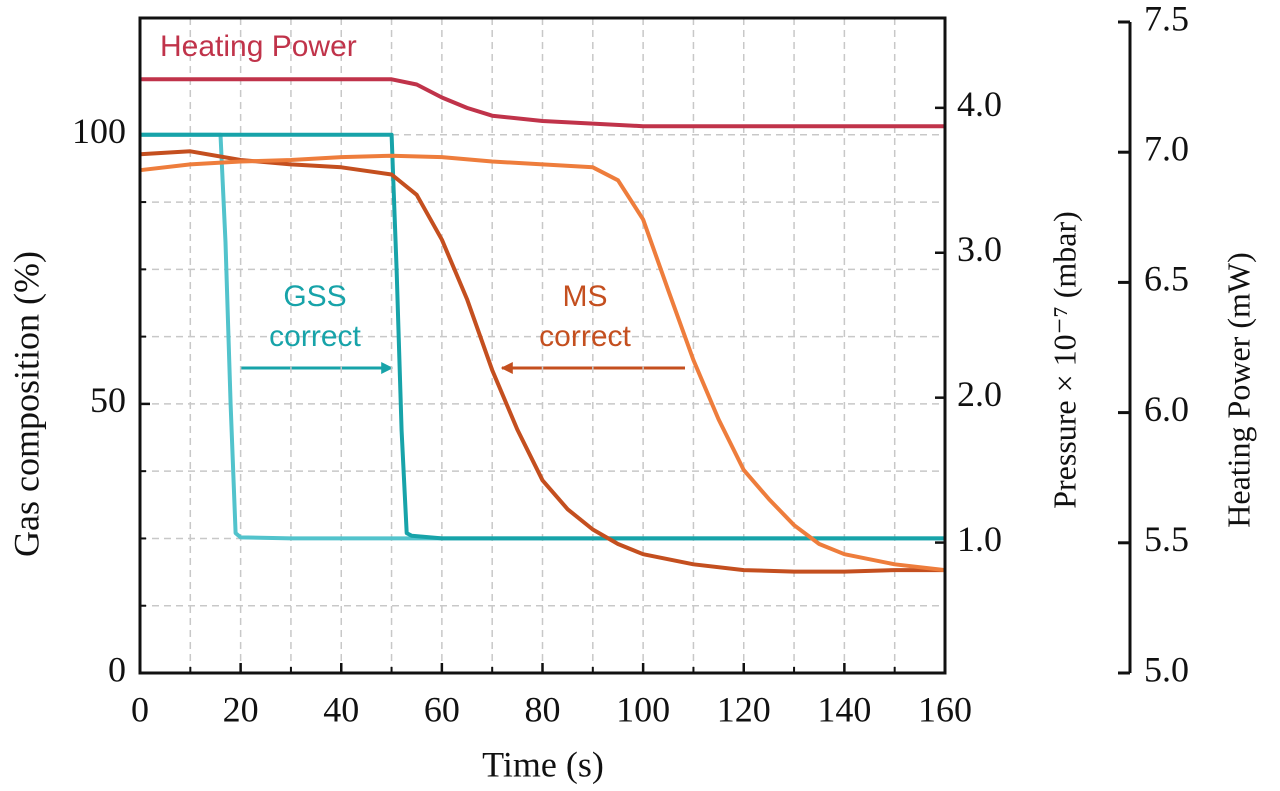 The height and width of the screenshot is (791, 1280). I want to click on y3-axis-title: Heating Power (mW), so click(1238, 389).